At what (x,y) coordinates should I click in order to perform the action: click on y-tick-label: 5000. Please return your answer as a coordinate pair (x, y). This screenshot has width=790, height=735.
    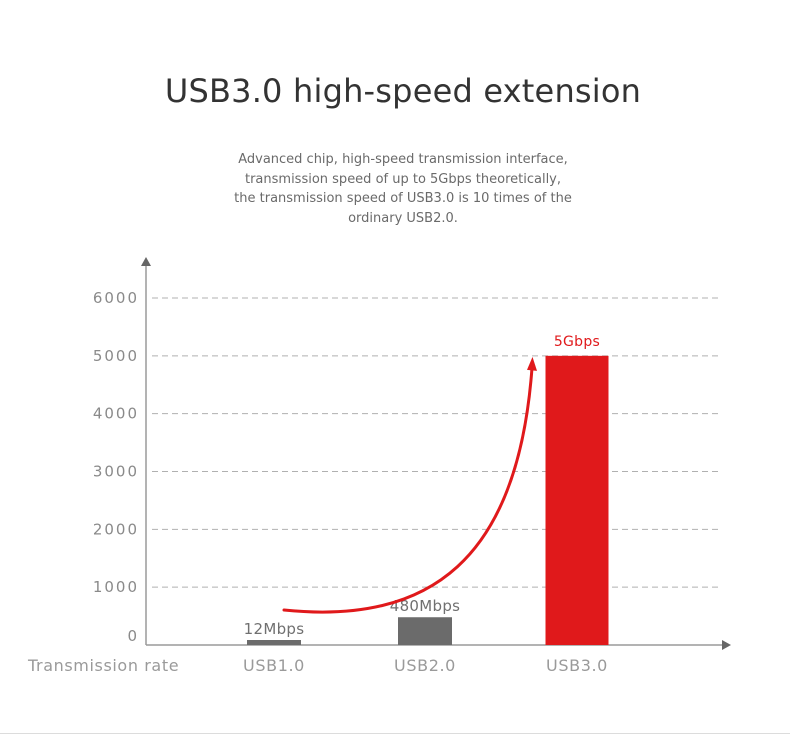
    Looking at the image, I should click on (116, 356).